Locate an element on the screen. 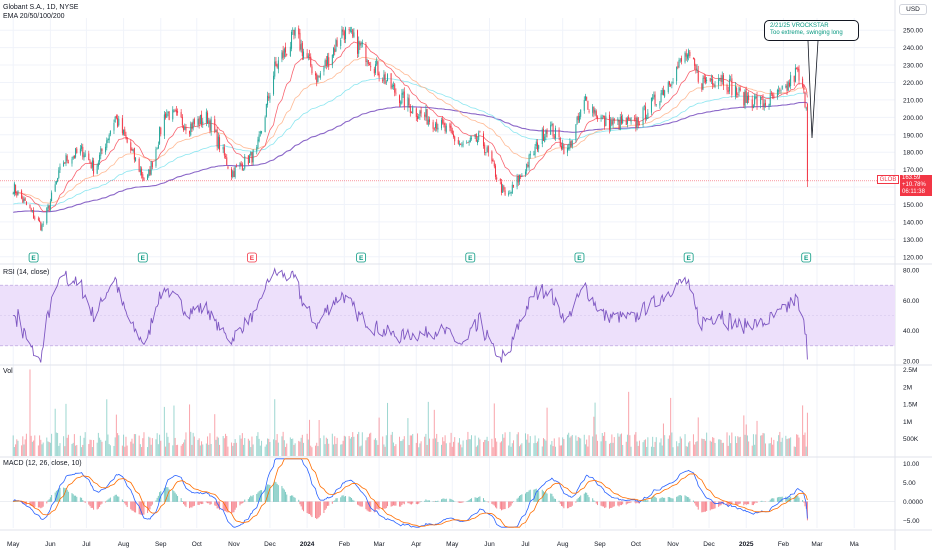 This screenshot has width=932, height=555. macd-tick-label: 5.00 is located at coordinates (909, 483).